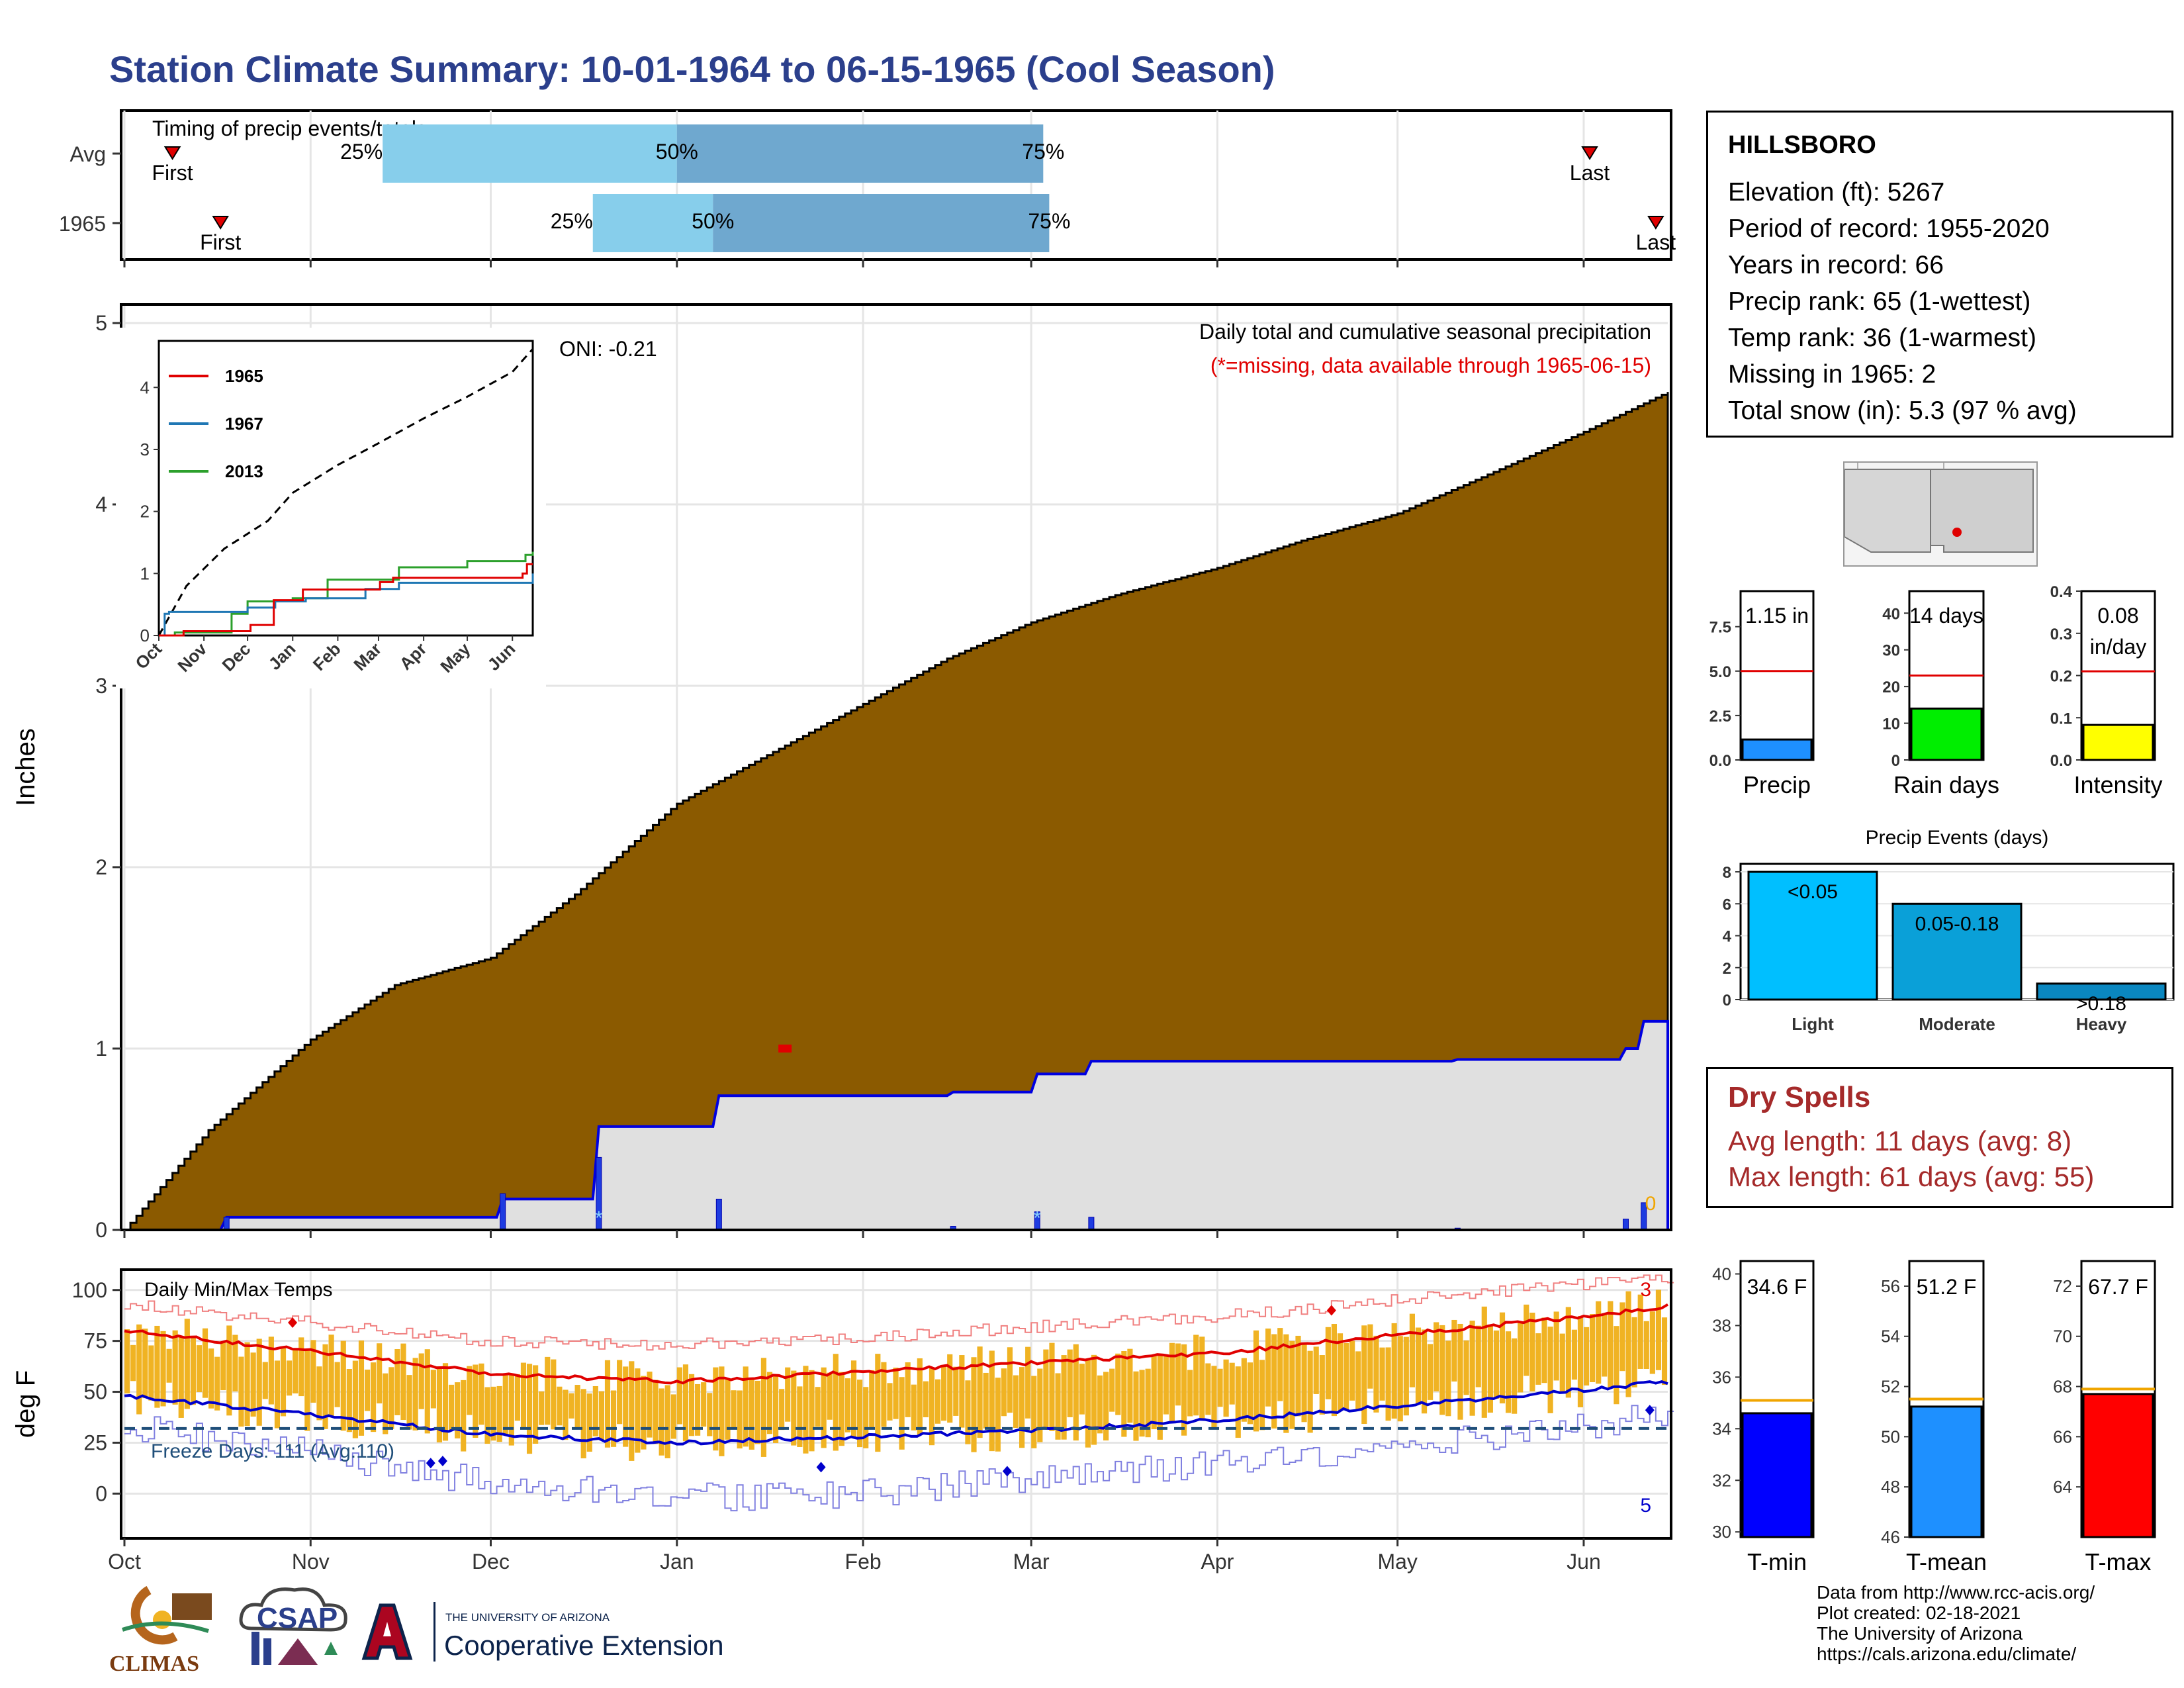 The height and width of the screenshot is (1688, 2184). I want to click on temp-x-tick-label: Nov, so click(311, 1561).